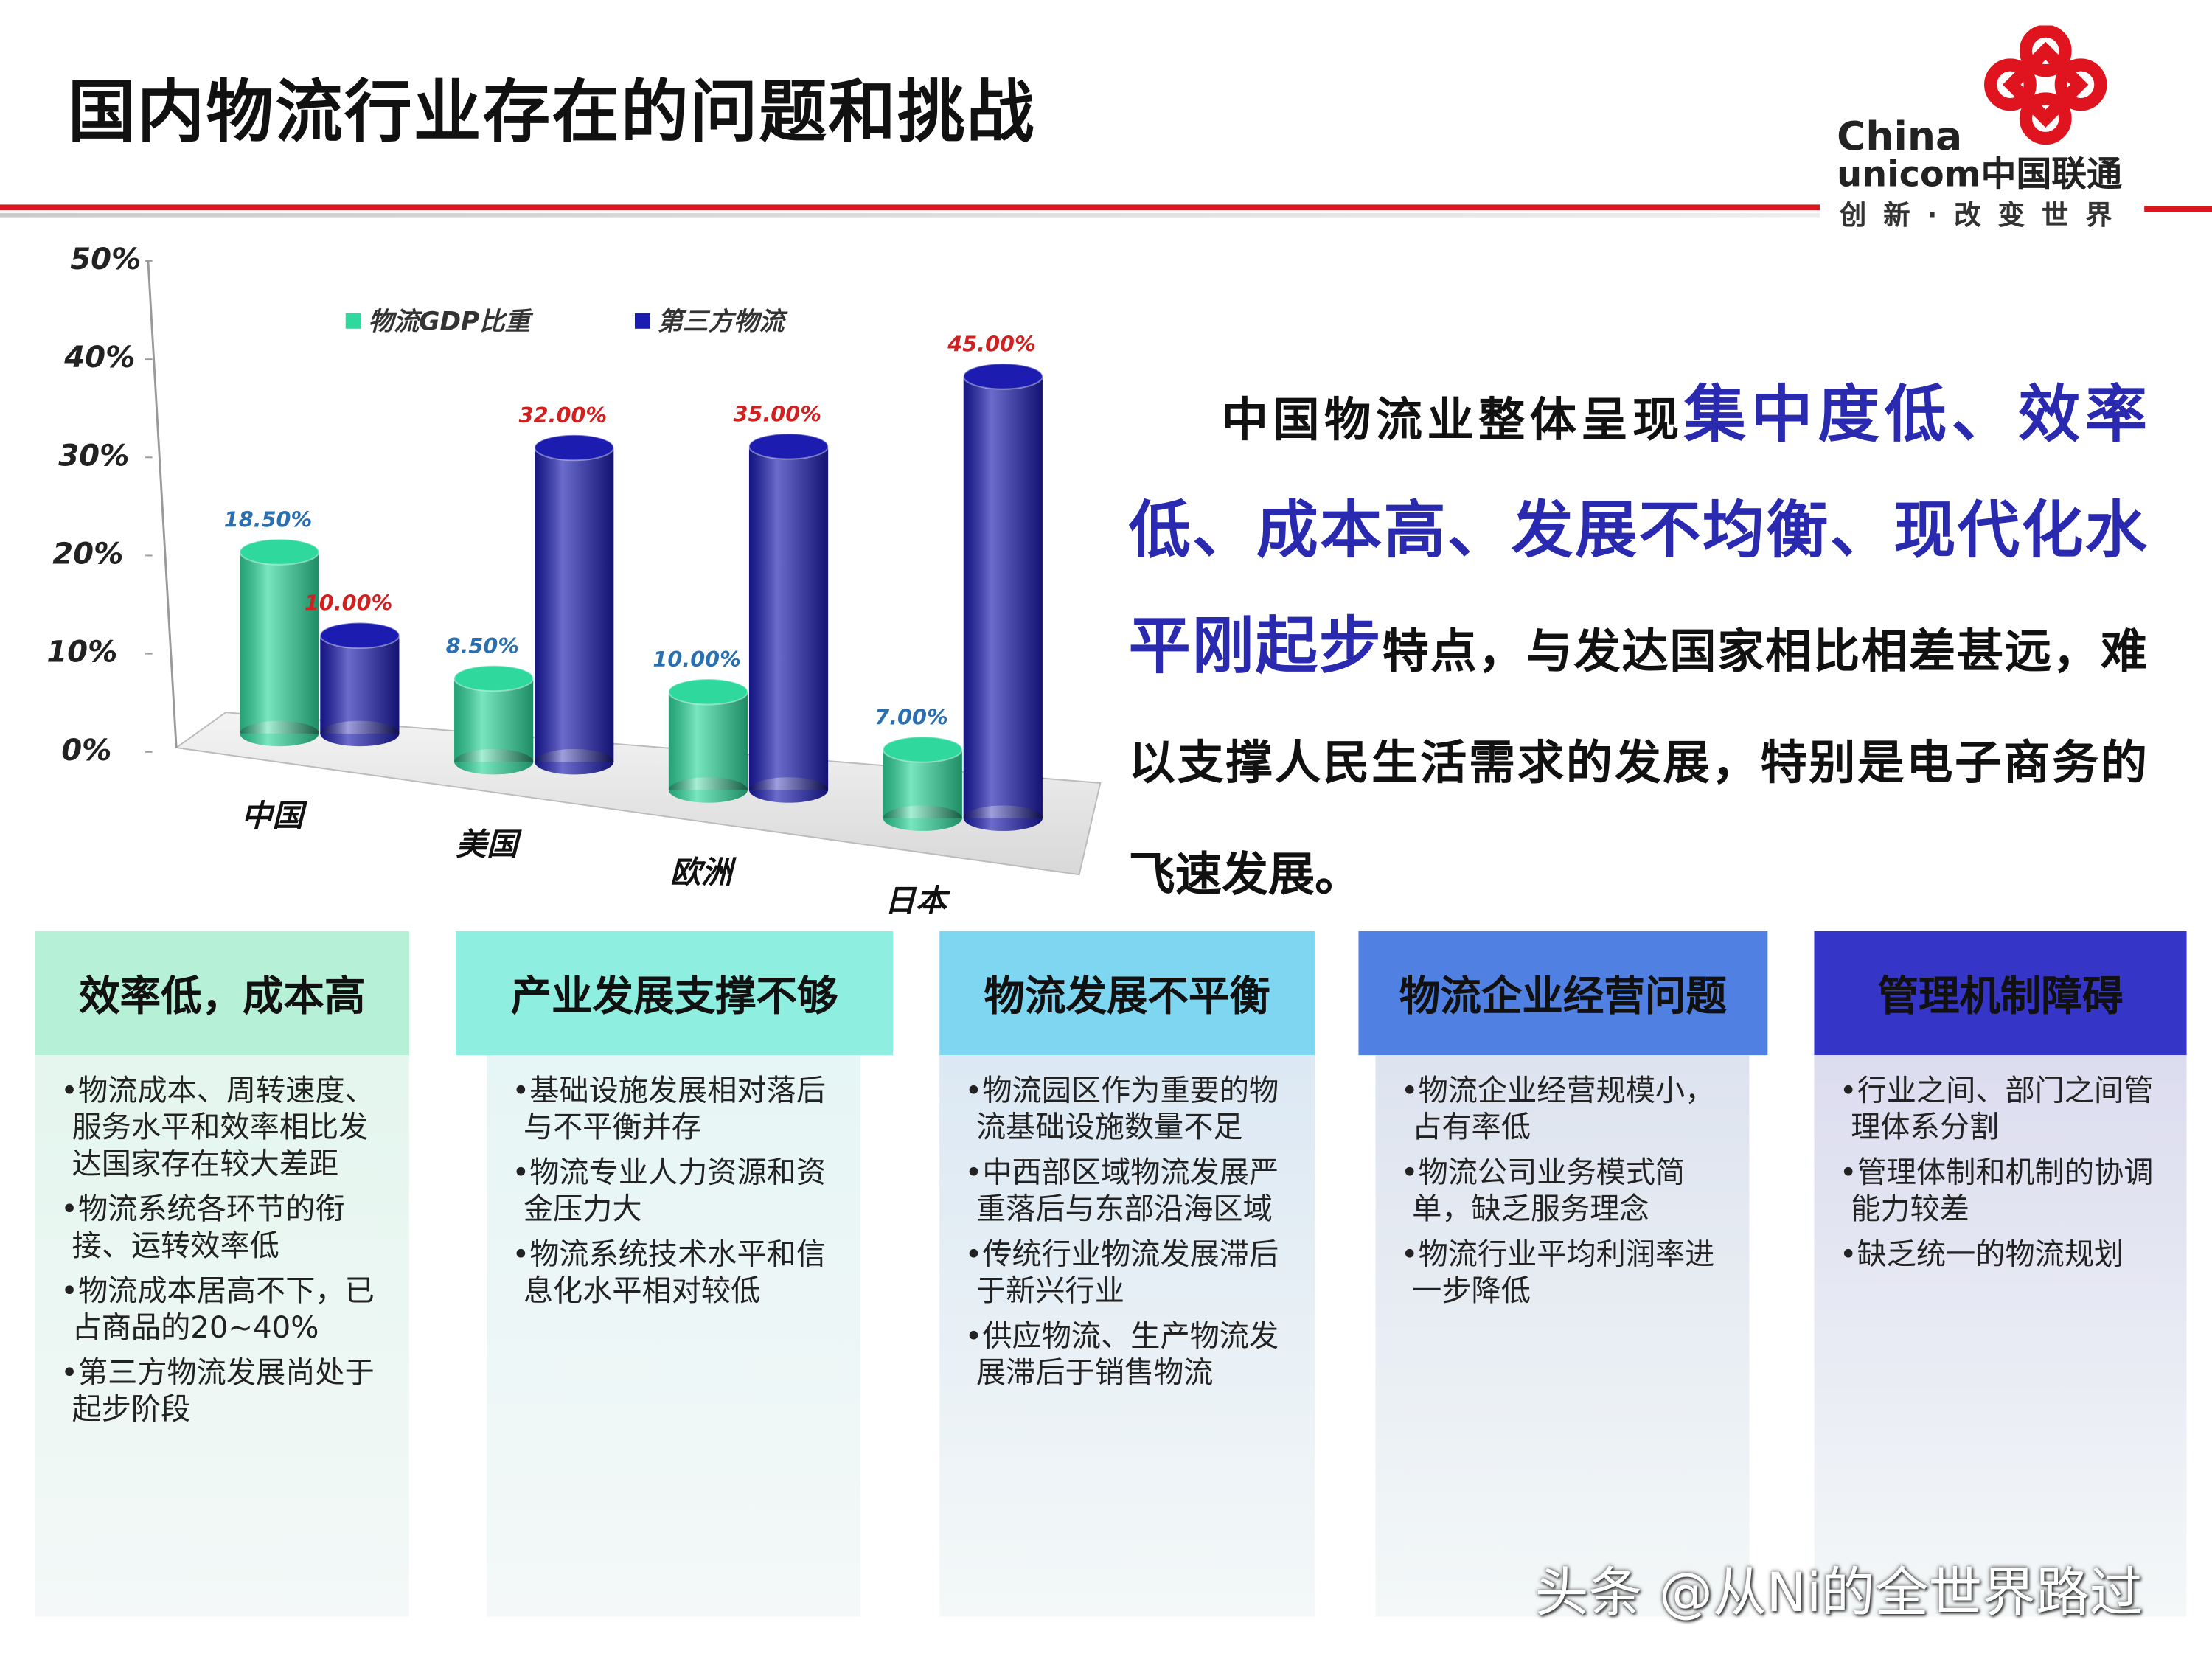 The height and width of the screenshot is (1659, 2212). I want to click on column-header: 管理机制障碍, so click(2000, 993).